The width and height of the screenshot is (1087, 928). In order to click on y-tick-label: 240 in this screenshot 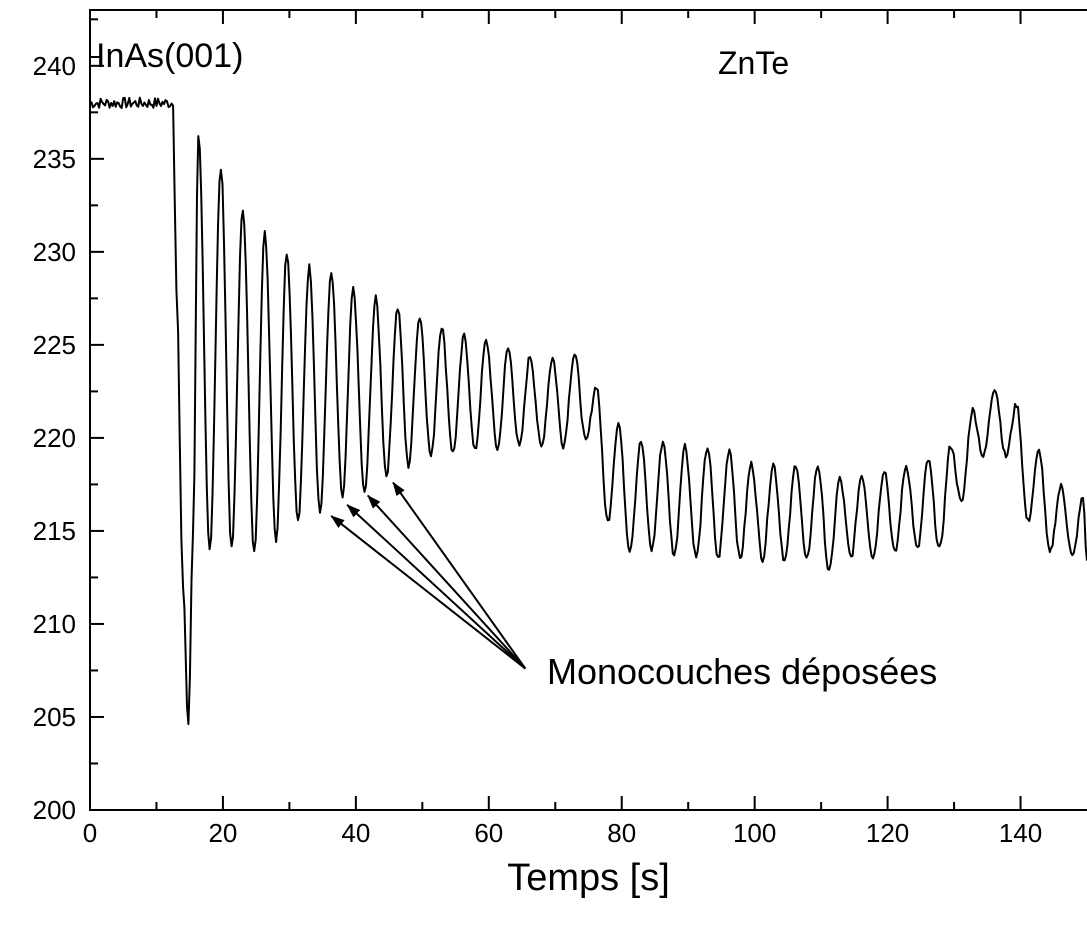, I will do `click(54, 66)`.